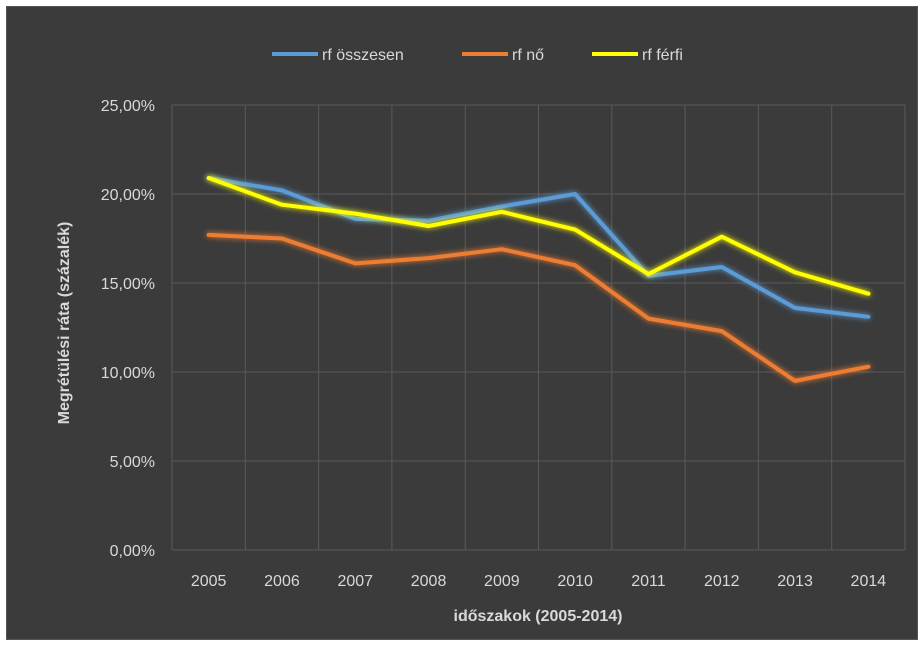 This screenshot has height=650, width=921. Describe the element at coordinates (795, 581) in the screenshot. I see `x-tick-label: 2013` at that location.